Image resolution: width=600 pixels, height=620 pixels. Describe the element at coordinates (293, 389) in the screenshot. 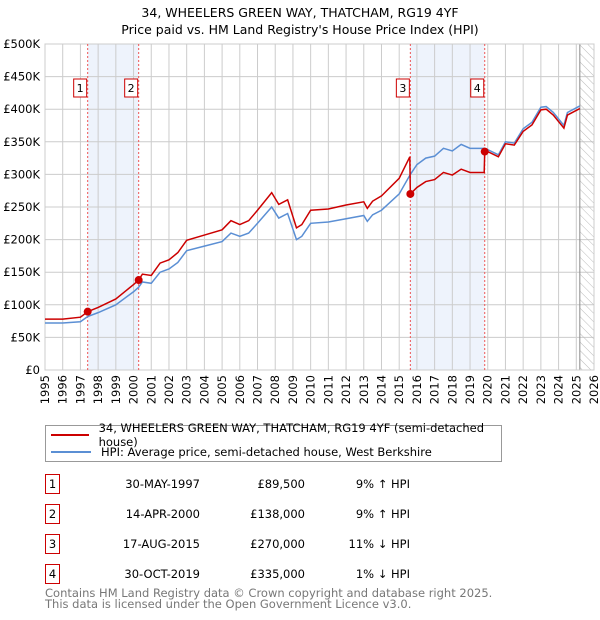

I see `x-tick-label: 2009` at that location.